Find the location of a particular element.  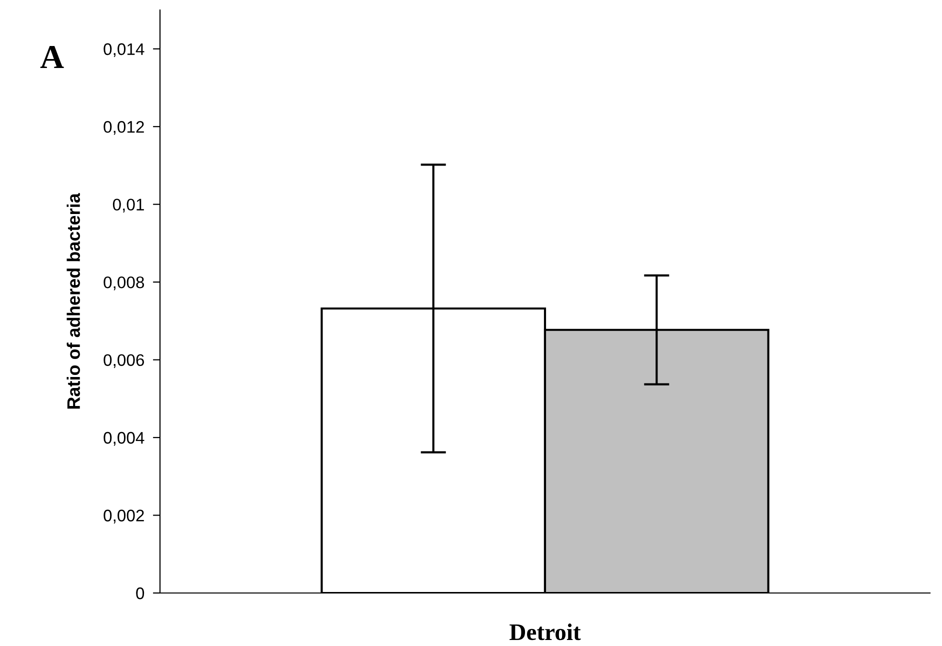

text: A is located at coordinates (52, 57).